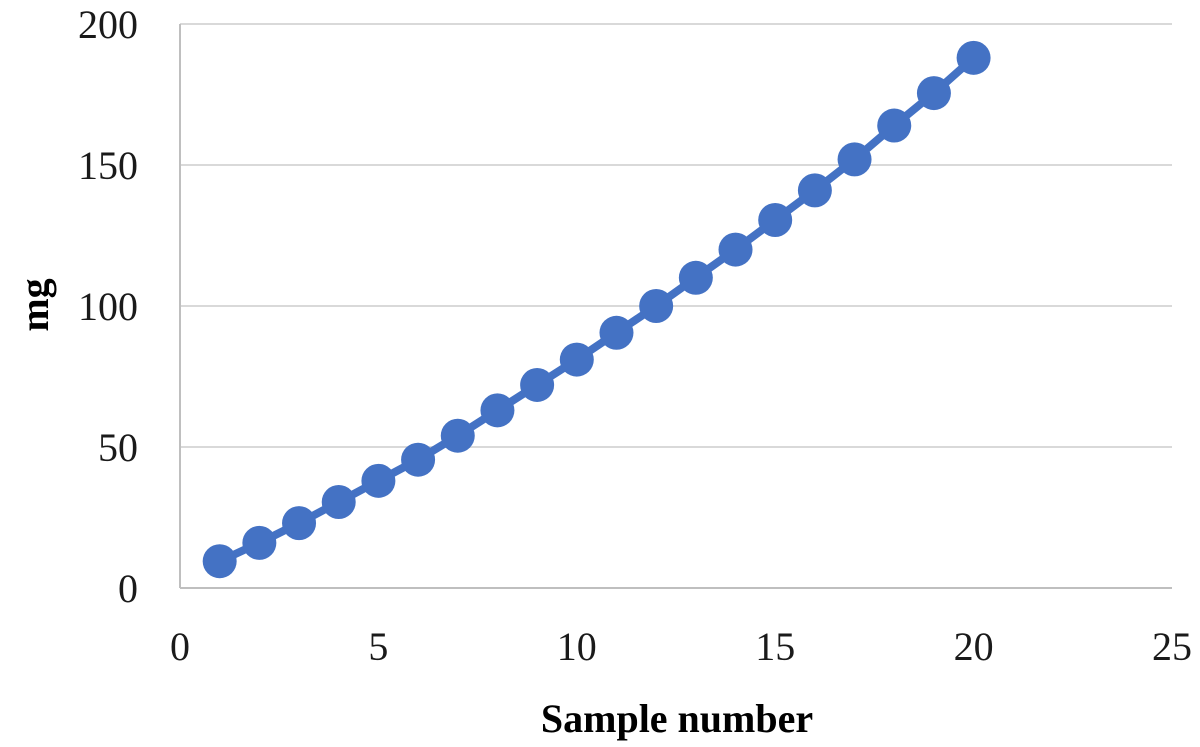 The width and height of the screenshot is (1200, 747). What do you see at coordinates (34, 304) in the screenshot?
I see `y-axis-title: mg` at bounding box center [34, 304].